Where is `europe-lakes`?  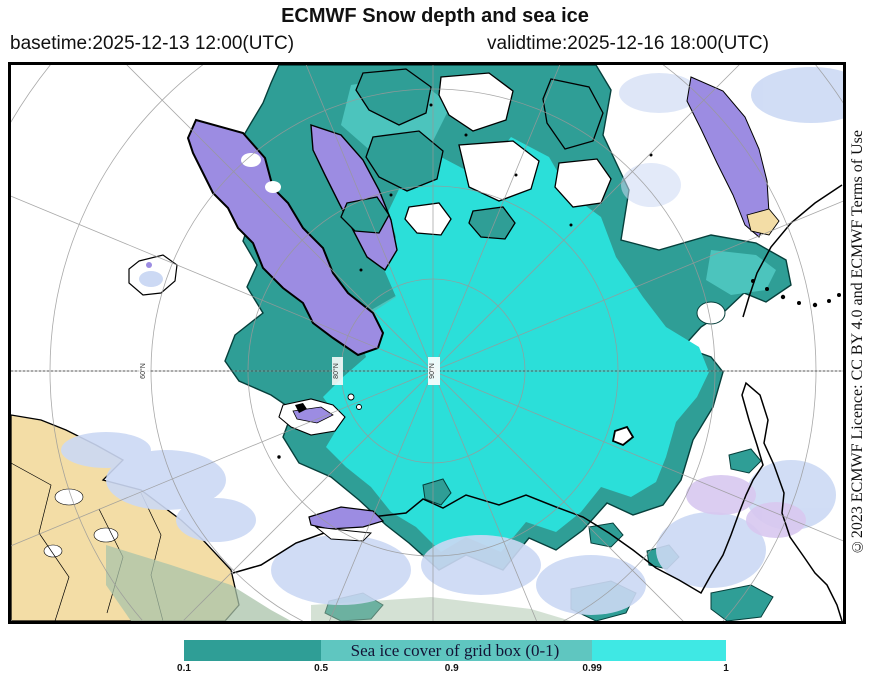 europe-lakes is located at coordinates (81, 523).